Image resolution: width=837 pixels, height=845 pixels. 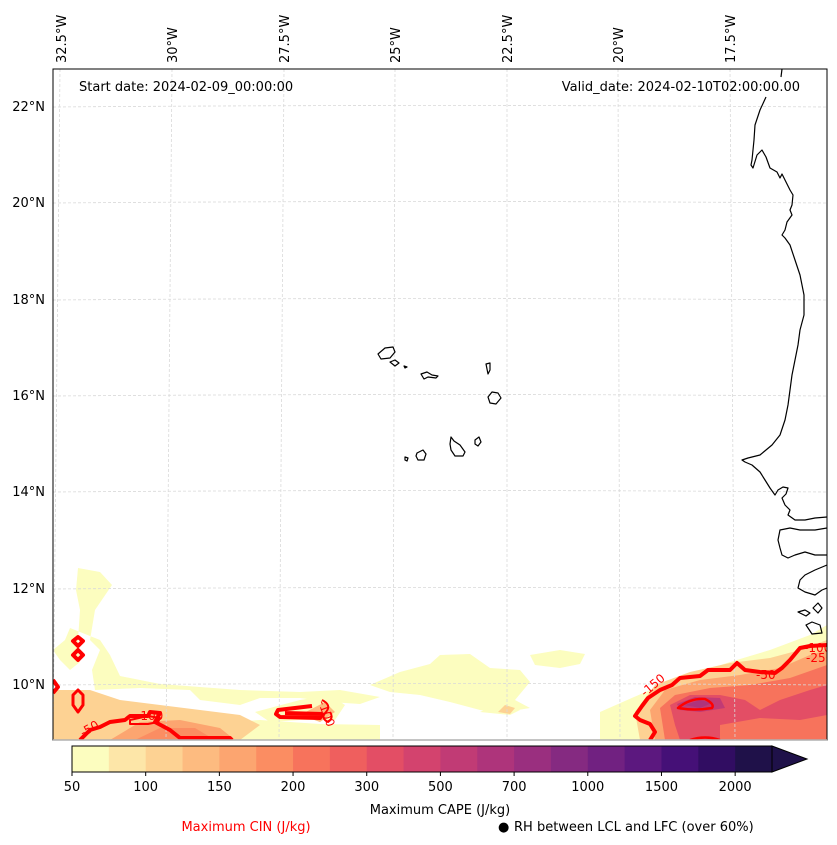 What do you see at coordinates (784, 332) in the screenshot?
I see `coastline-africa` at bounding box center [784, 332].